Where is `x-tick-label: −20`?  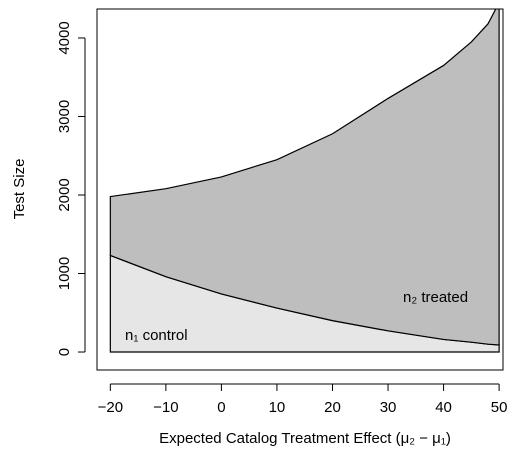 x-tick-label: −20 is located at coordinates (110, 407).